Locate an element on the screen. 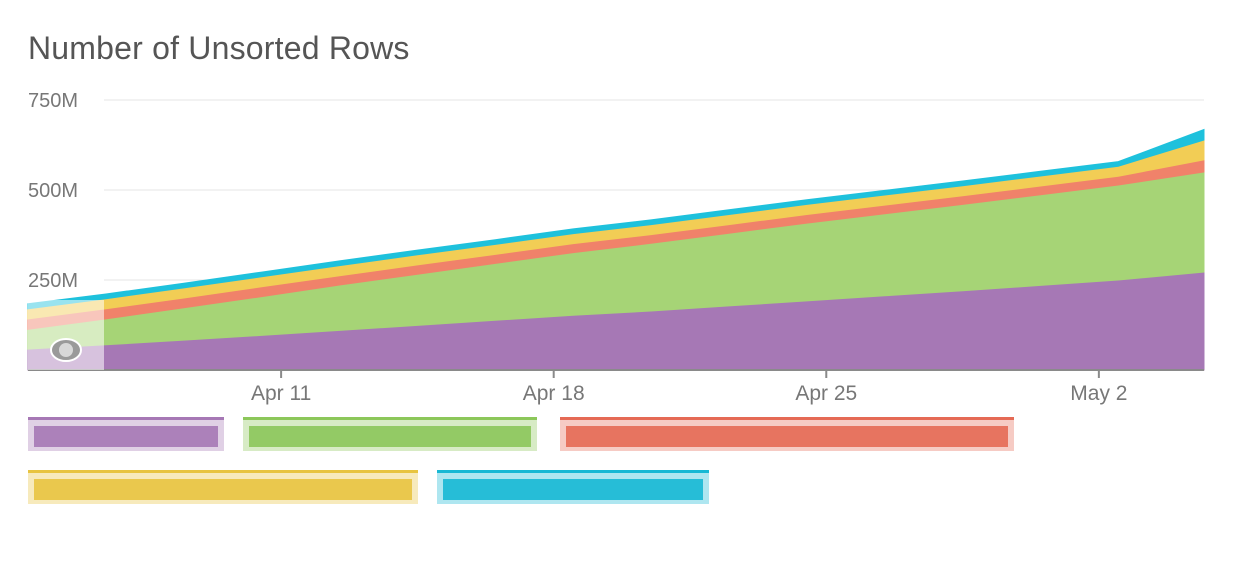  x-tick-label: May 2 is located at coordinates (1098, 393).